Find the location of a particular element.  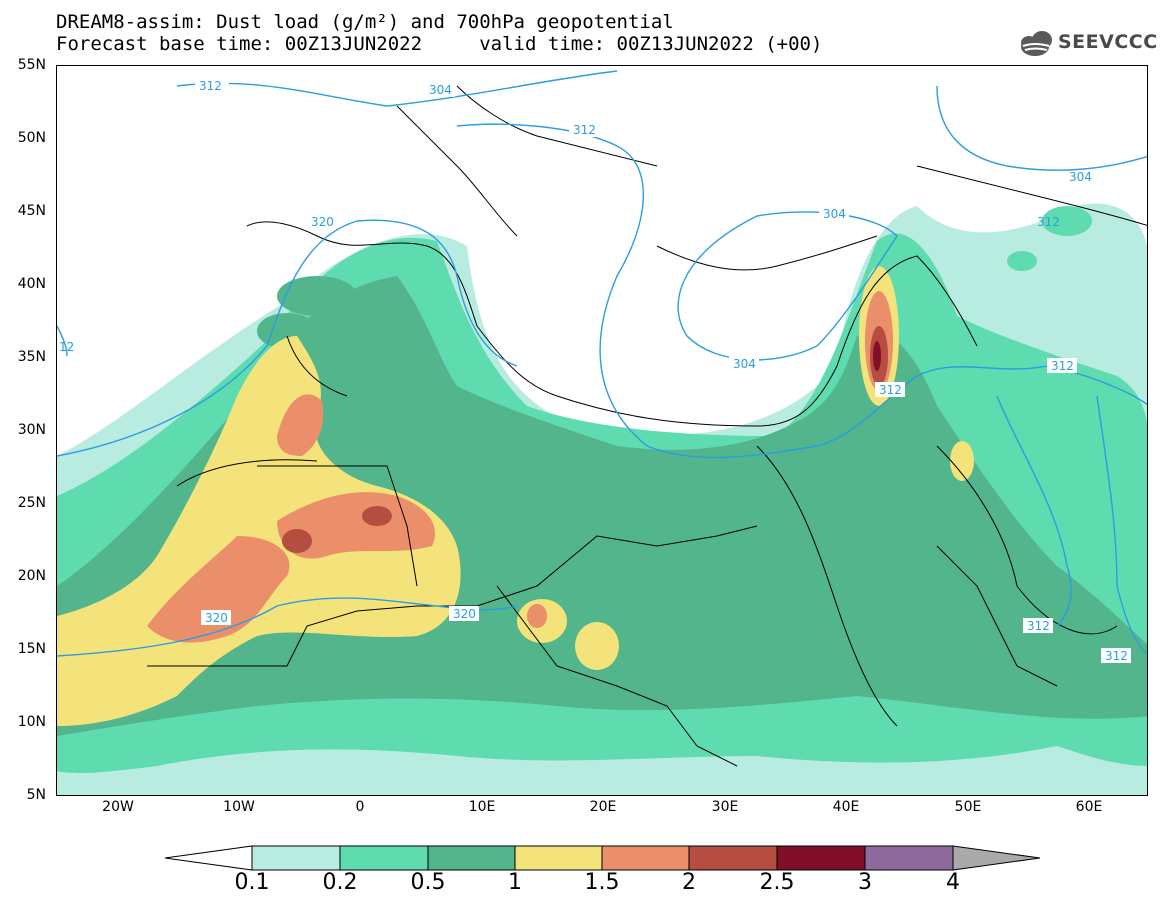

lat-label: 10N is located at coordinates (31, 722).